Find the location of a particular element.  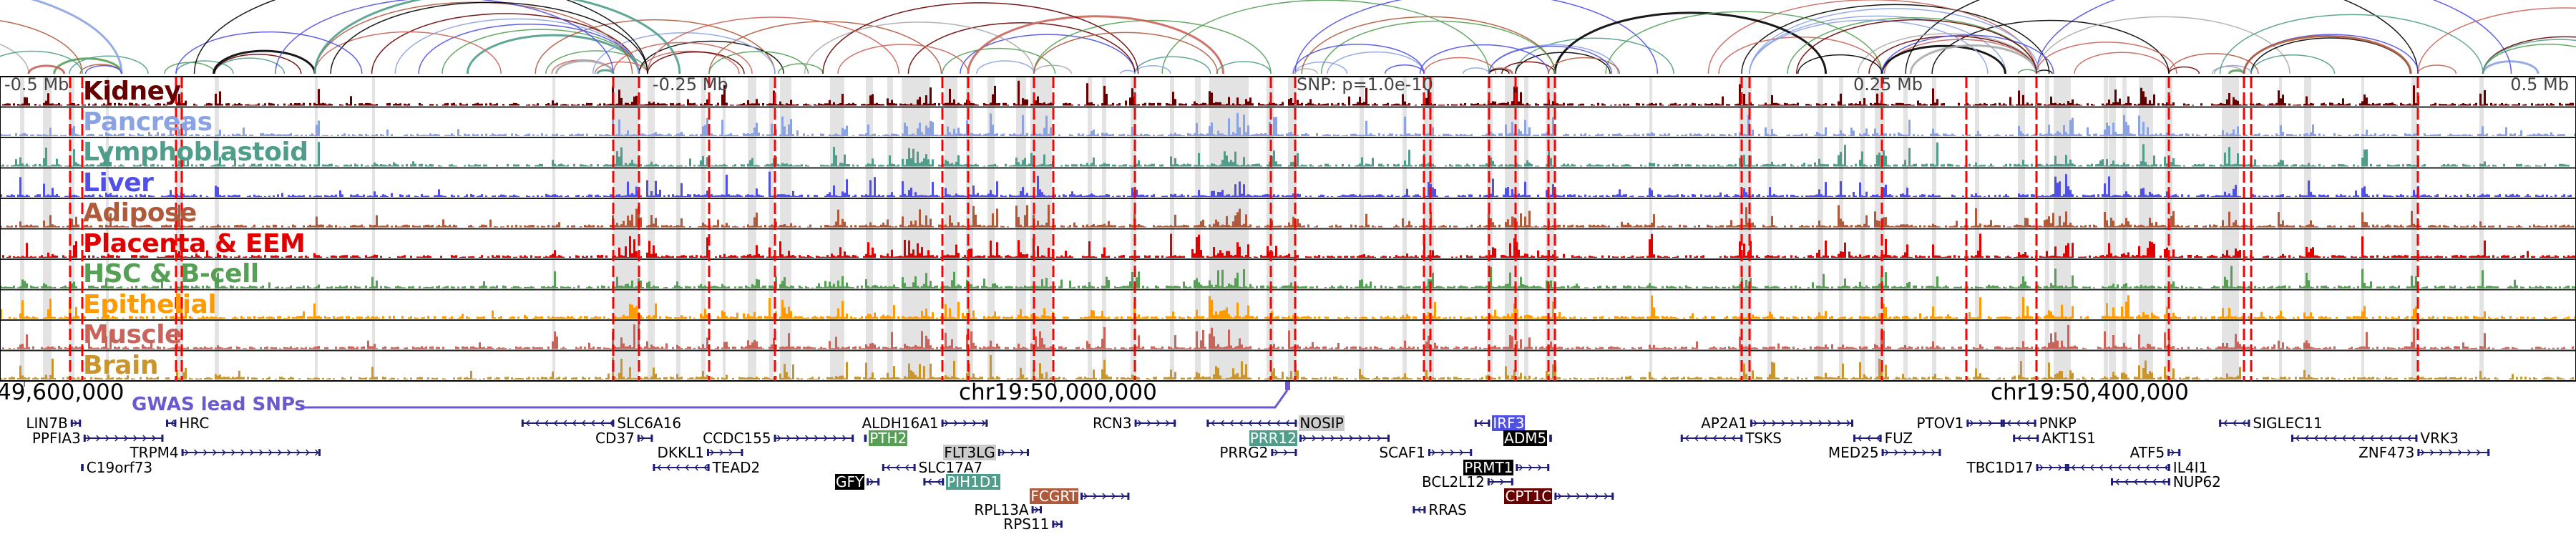

gene-label-atf5: ATF5 is located at coordinates (2147, 452).